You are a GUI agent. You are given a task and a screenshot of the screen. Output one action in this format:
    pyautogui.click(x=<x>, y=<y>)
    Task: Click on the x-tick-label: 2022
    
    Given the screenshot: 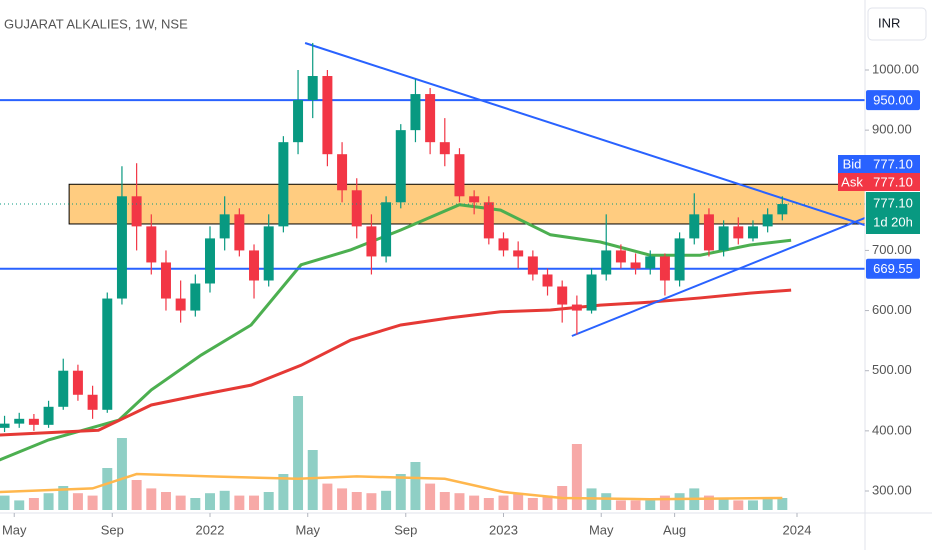 What is the action you would take?
    pyautogui.click(x=210, y=529)
    